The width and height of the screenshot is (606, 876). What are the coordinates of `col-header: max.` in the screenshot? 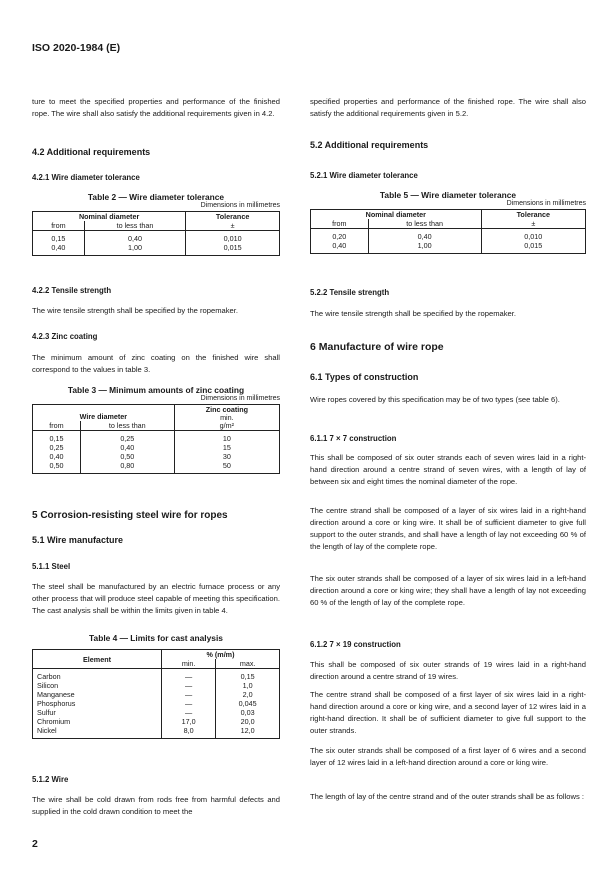 It's located at (247, 664).